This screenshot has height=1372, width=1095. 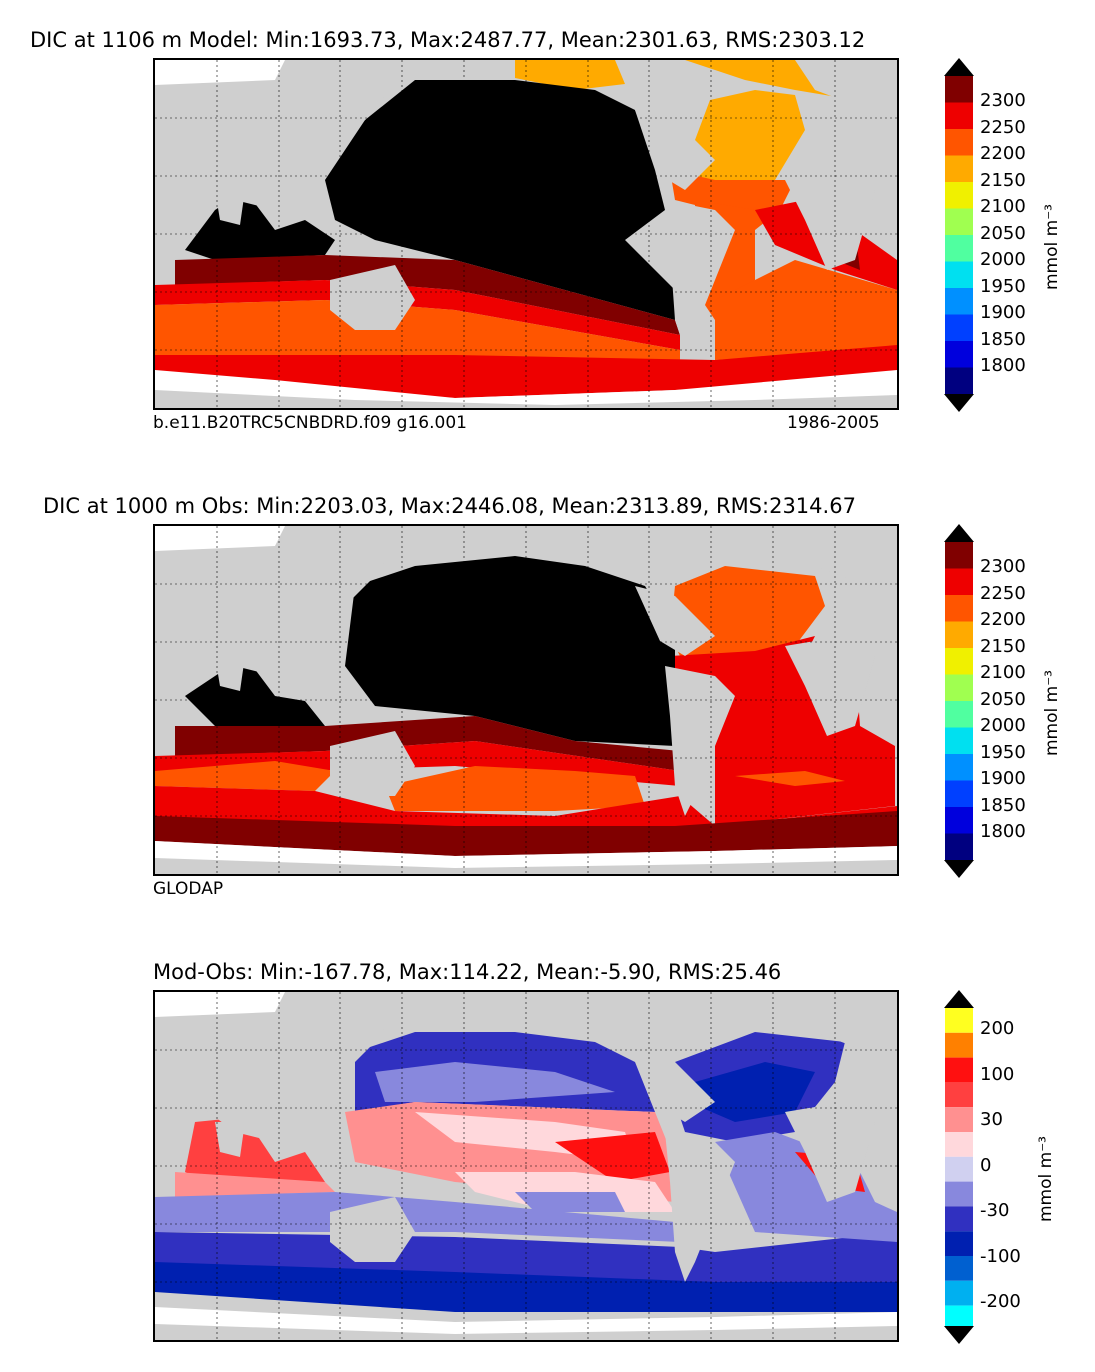 What do you see at coordinates (188, 889) in the screenshot?
I see `caption-left-obs: GLODAP` at bounding box center [188, 889].